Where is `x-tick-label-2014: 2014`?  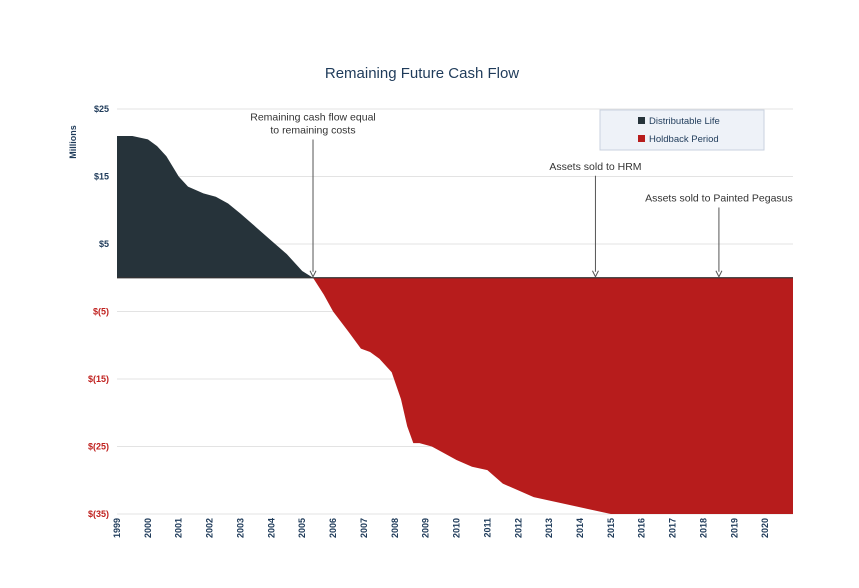 x-tick-label-2014: 2014 is located at coordinates (580, 528).